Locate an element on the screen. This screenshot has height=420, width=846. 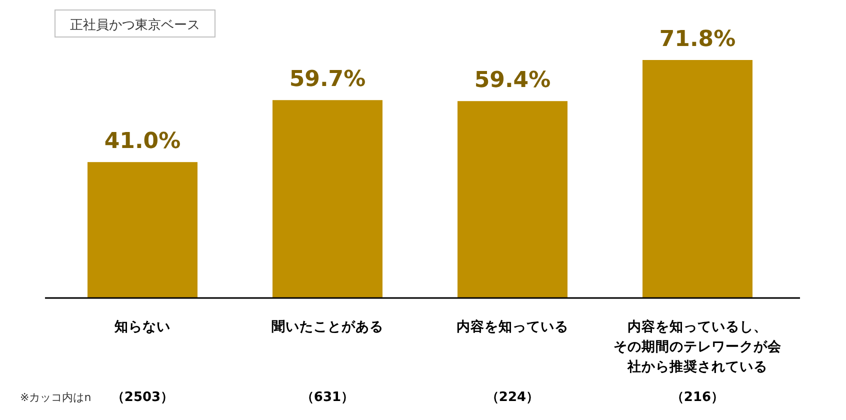
x-tick-label: 内容を知っているし、その期間のテレワークが会社から推奨されている is located at coordinates (698, 346).